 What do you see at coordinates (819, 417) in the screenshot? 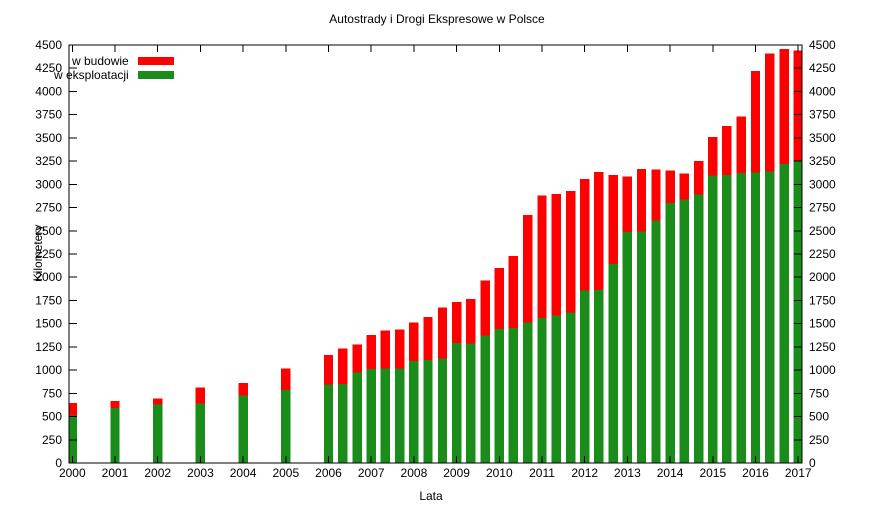
I see `y-tick-label-right: 500` at bounding box center [819, 417].